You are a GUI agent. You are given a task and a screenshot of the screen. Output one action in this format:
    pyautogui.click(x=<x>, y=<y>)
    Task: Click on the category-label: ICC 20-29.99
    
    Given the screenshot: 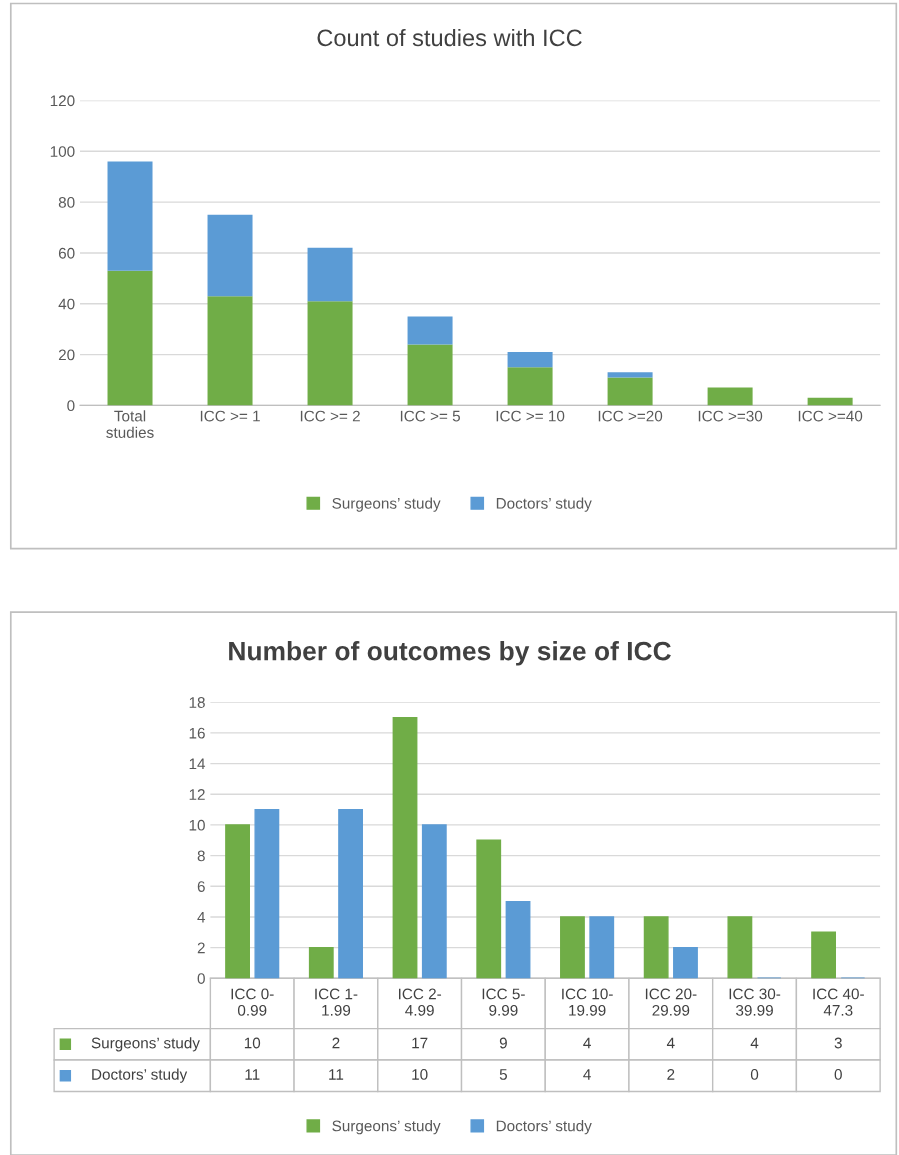 What is the action you would take?
    pyautogui.click(x=671, y=1002)
    